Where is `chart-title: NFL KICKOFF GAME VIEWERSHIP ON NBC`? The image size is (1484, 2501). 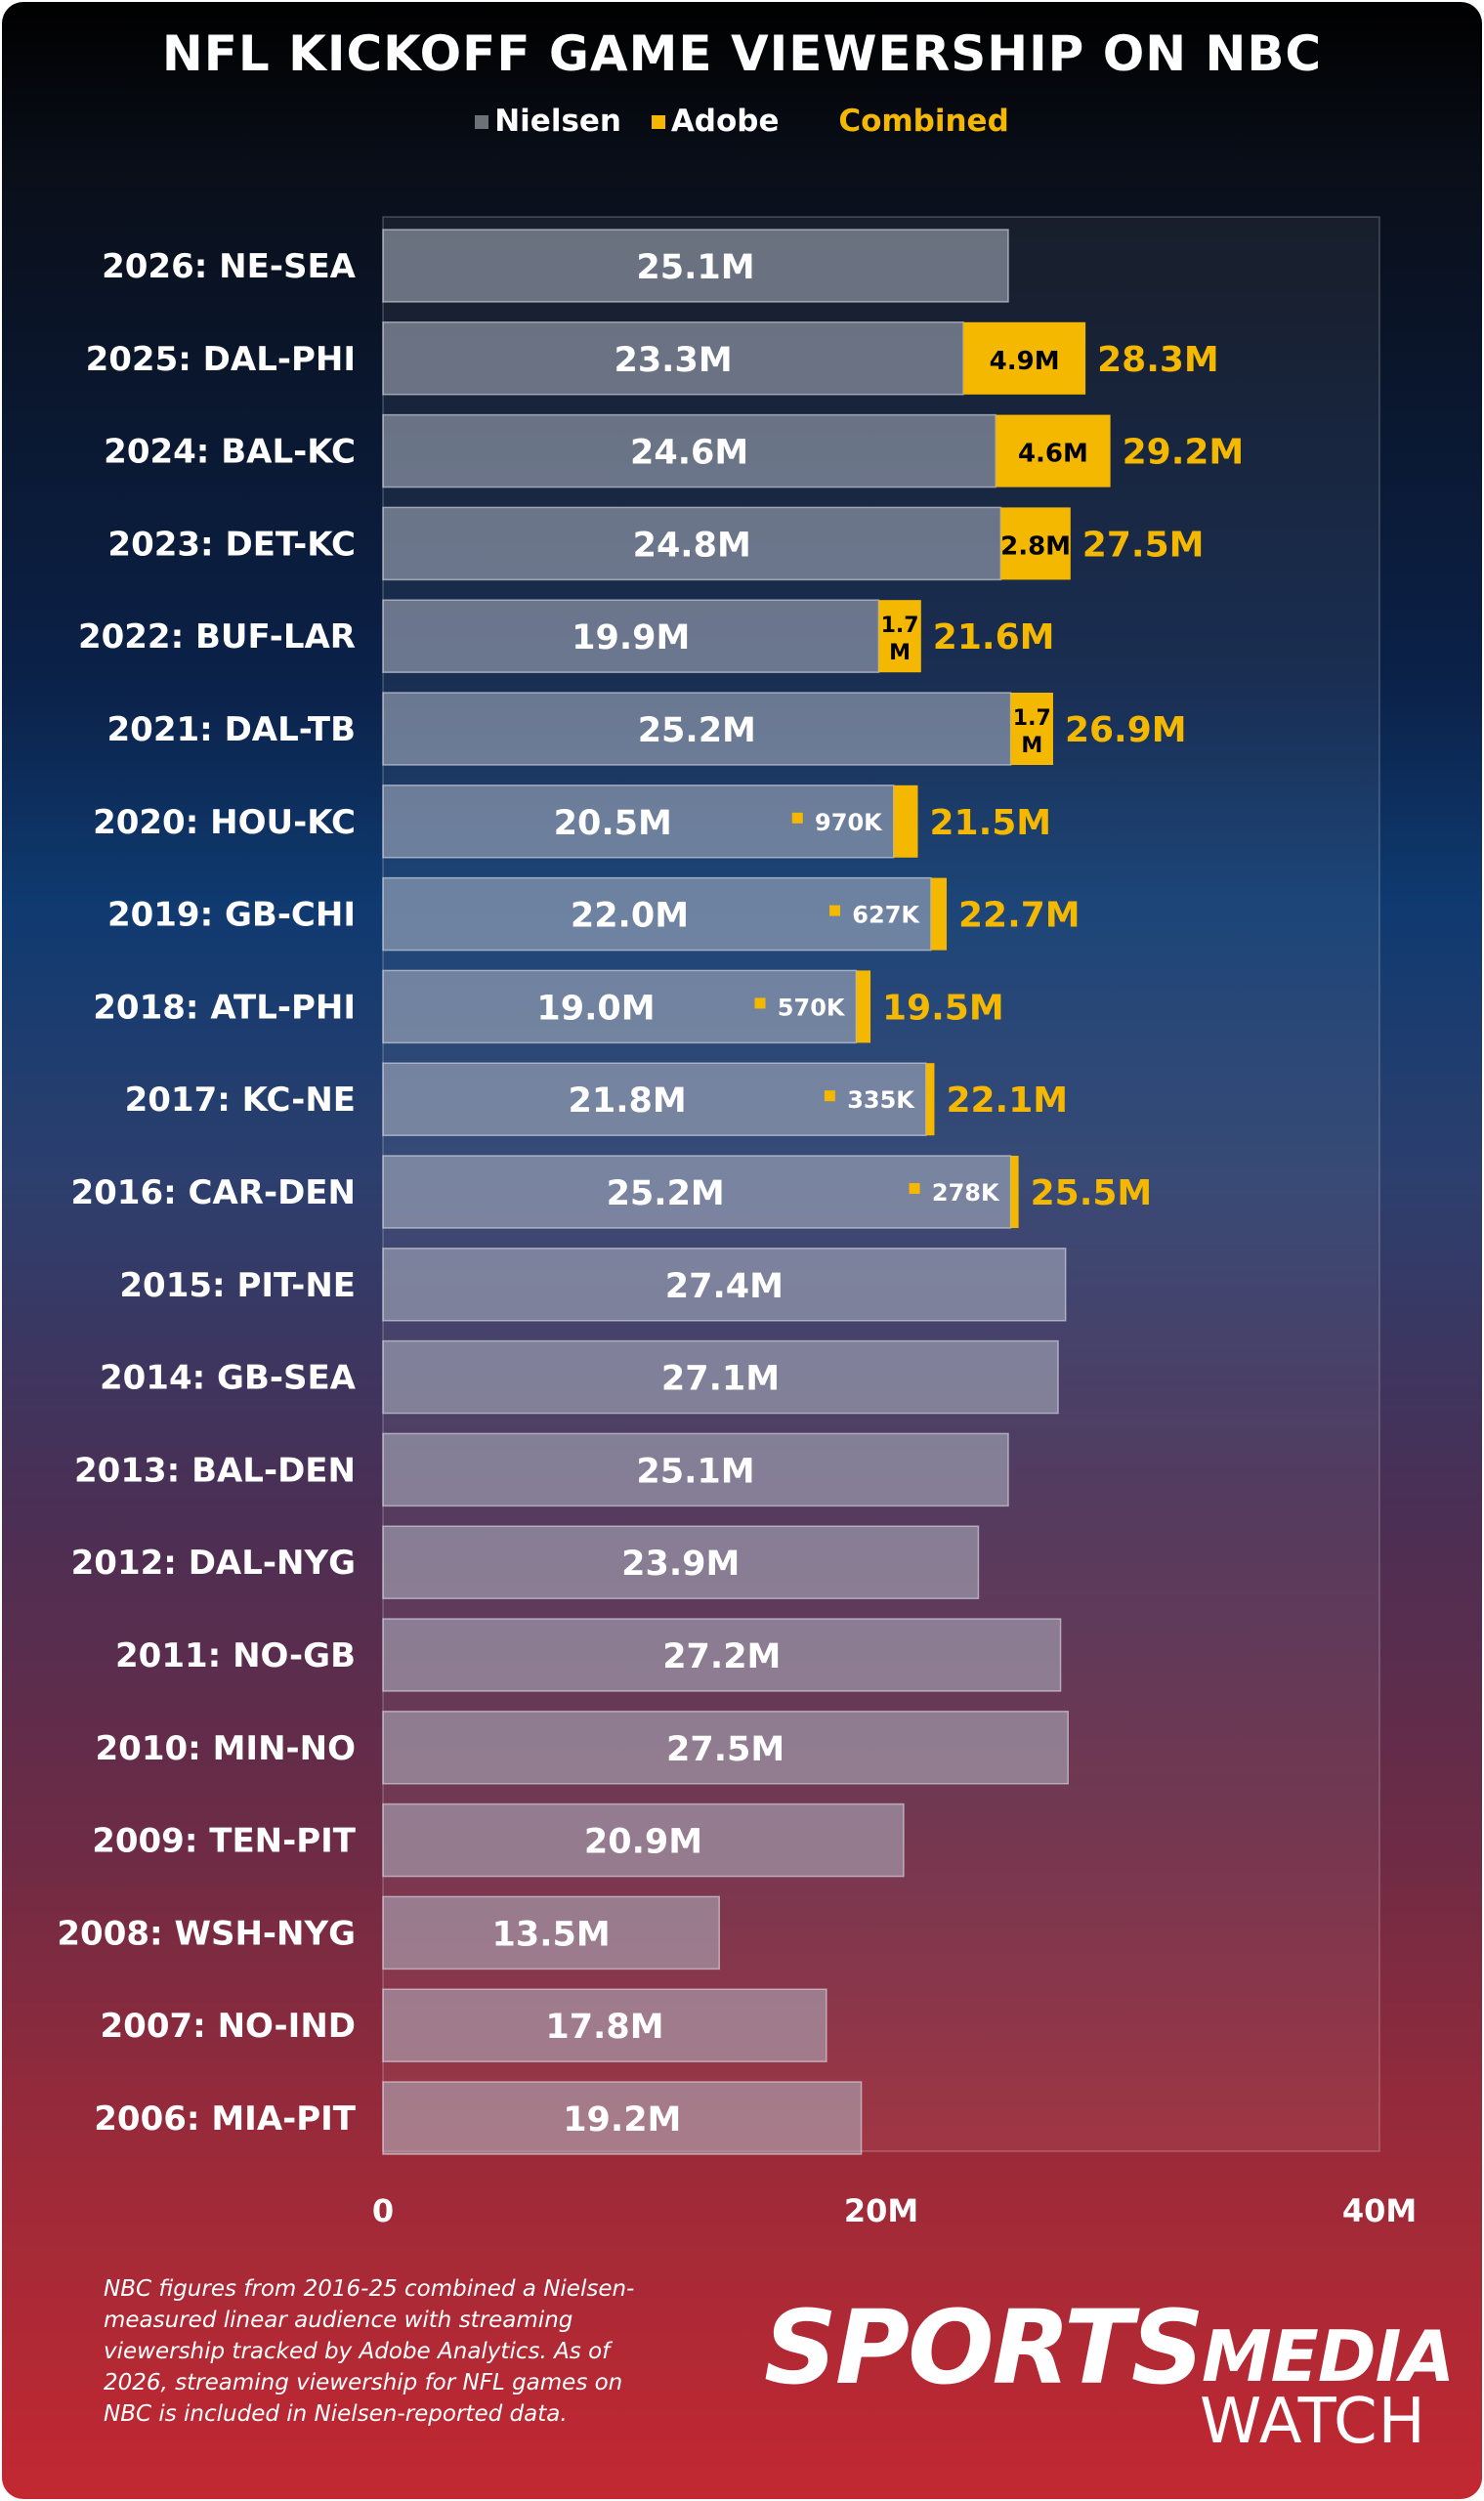 chart-title: NFL KICKOFF GAME VIEWERSHIP ON NBC is located at coordinates (742, 53).